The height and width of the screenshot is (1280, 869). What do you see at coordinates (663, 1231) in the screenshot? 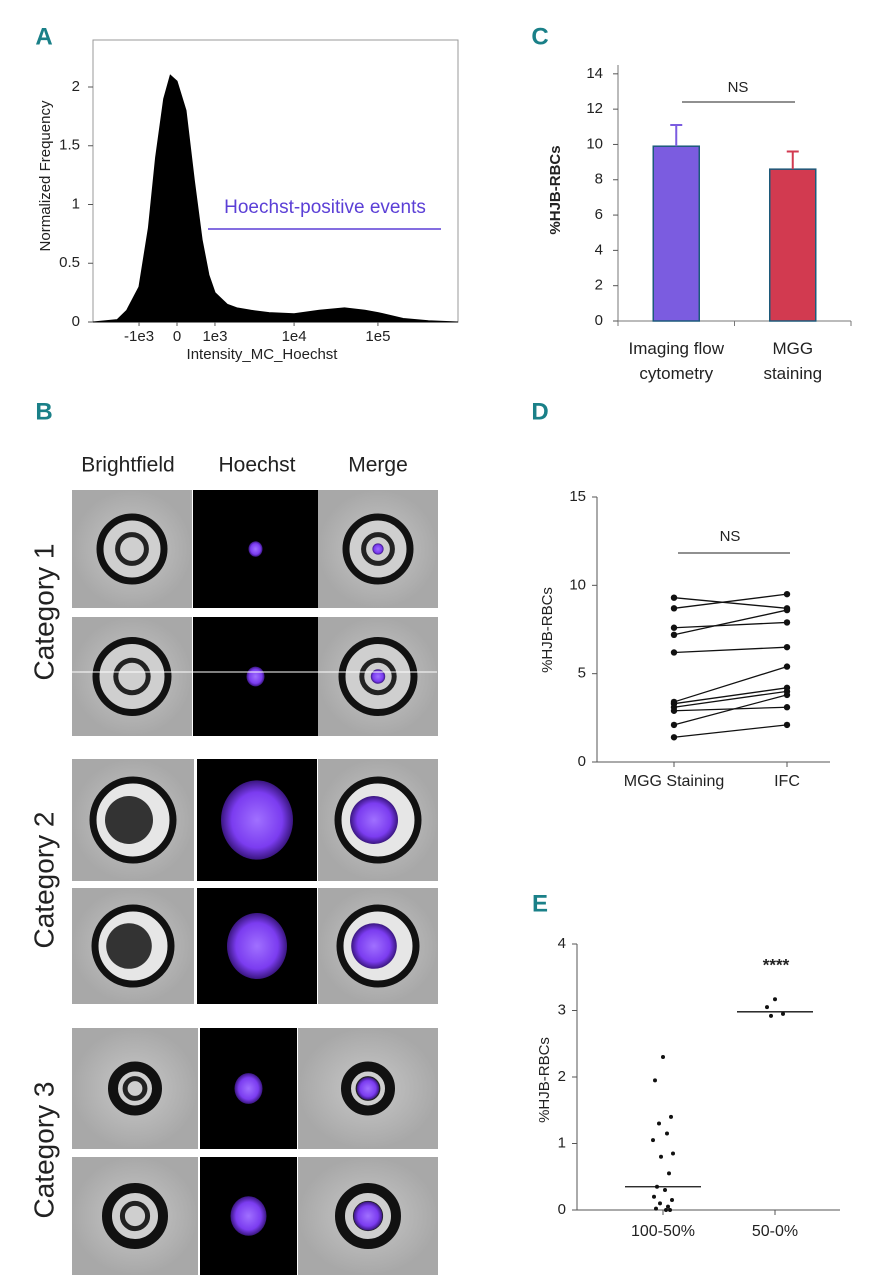
I see `x-tick-label: 100-50%` at bounding box center [663, 1231].